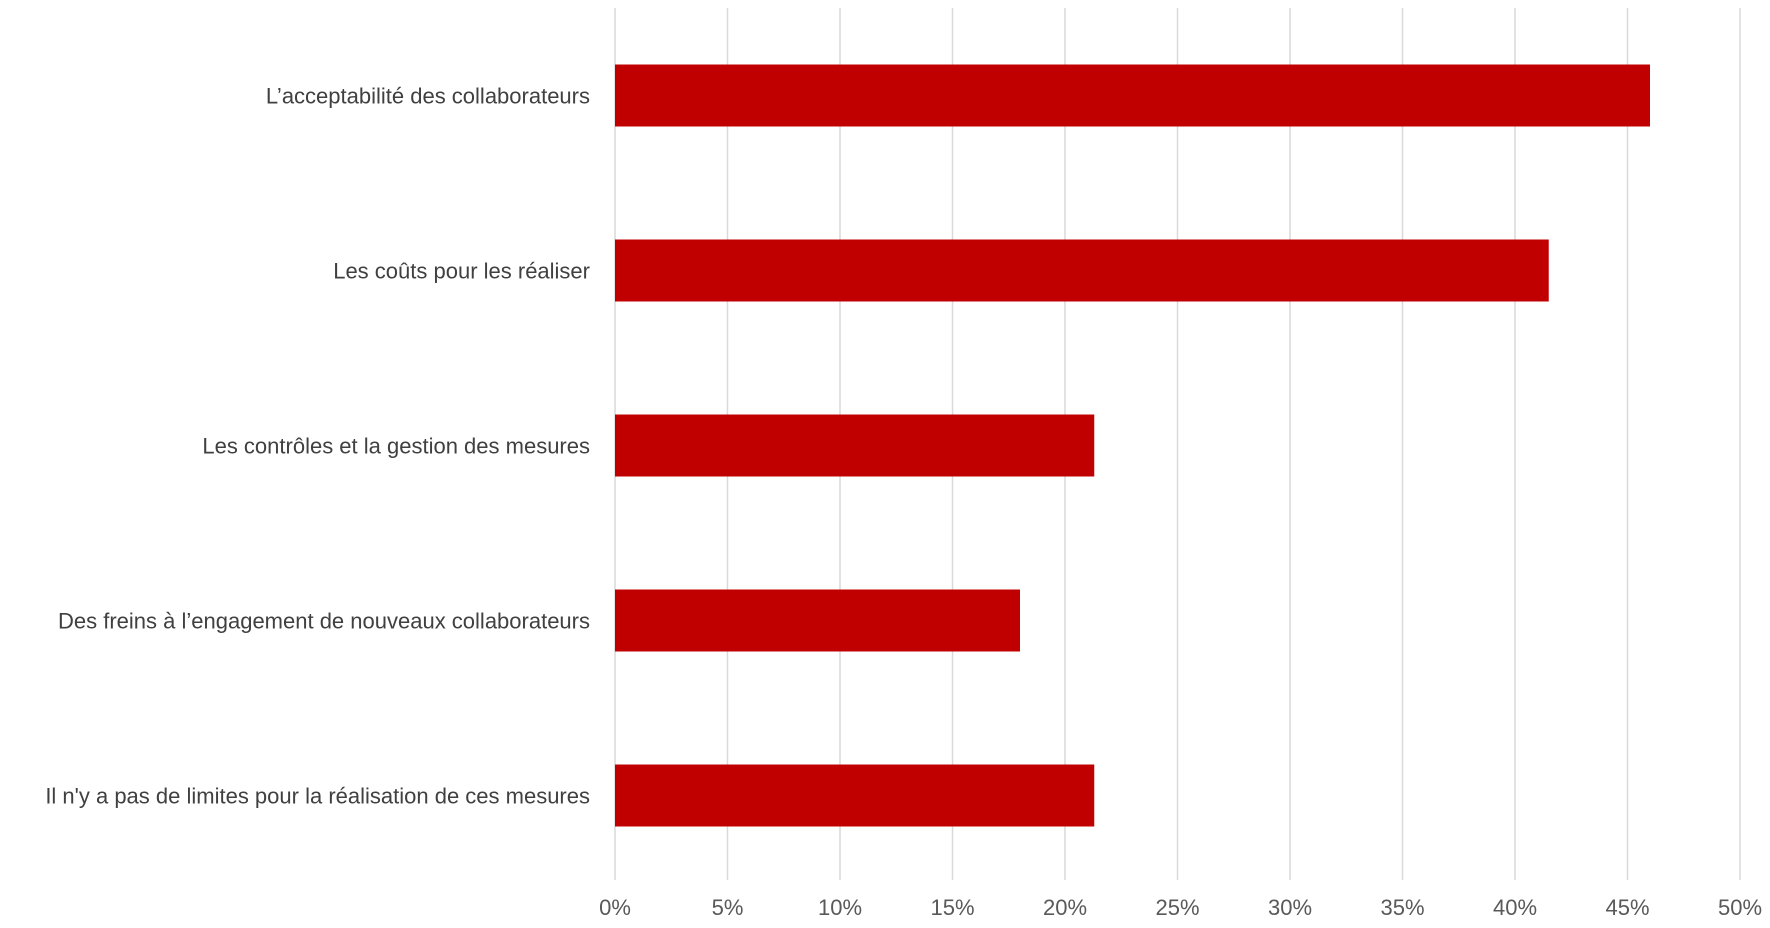 This screenshot has height=928, width=1770. Describe the element at coordinates (428, 96) in the screenshot. I see `category-label: L’acceptabilité des collaborateurs` at that location.